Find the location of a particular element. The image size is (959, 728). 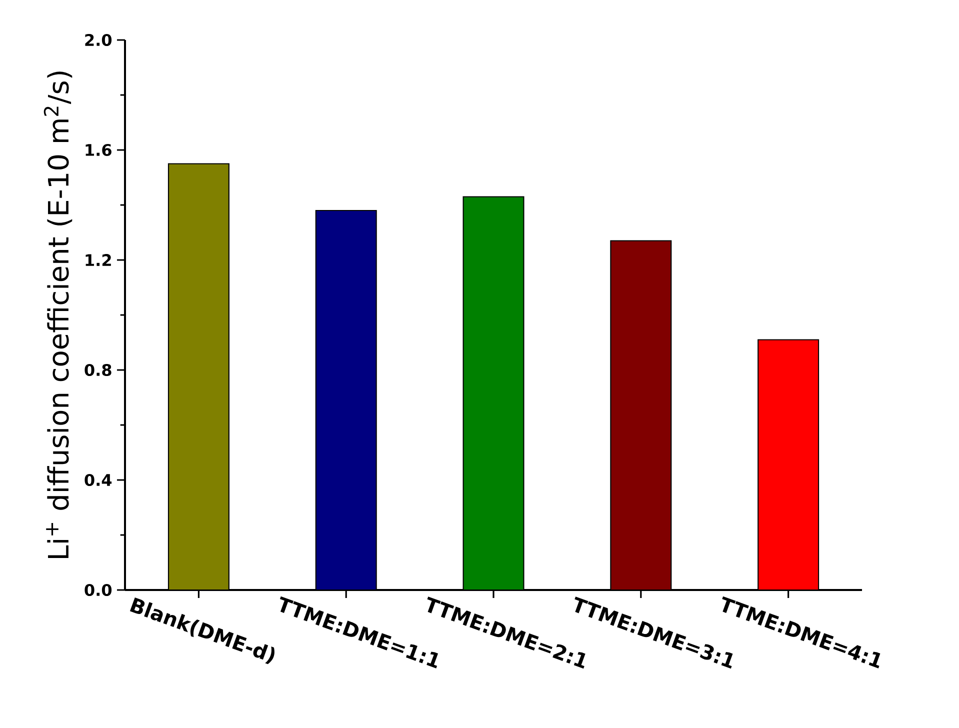

y-tick-label: 0.8 is located at coordinates (98, 370).